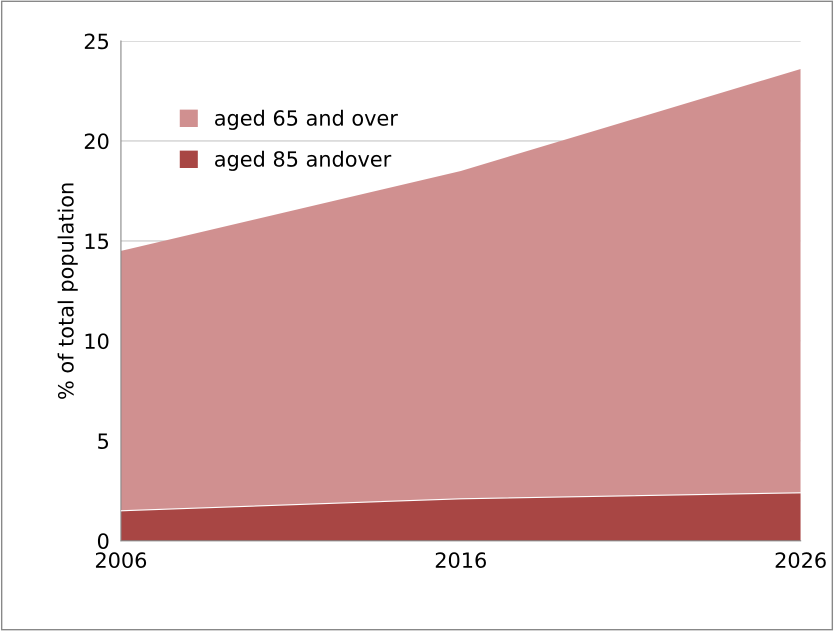 The height and width of the screenshot is (631, 834). I want to click on y-tick-label: 15, so click(97, 242).